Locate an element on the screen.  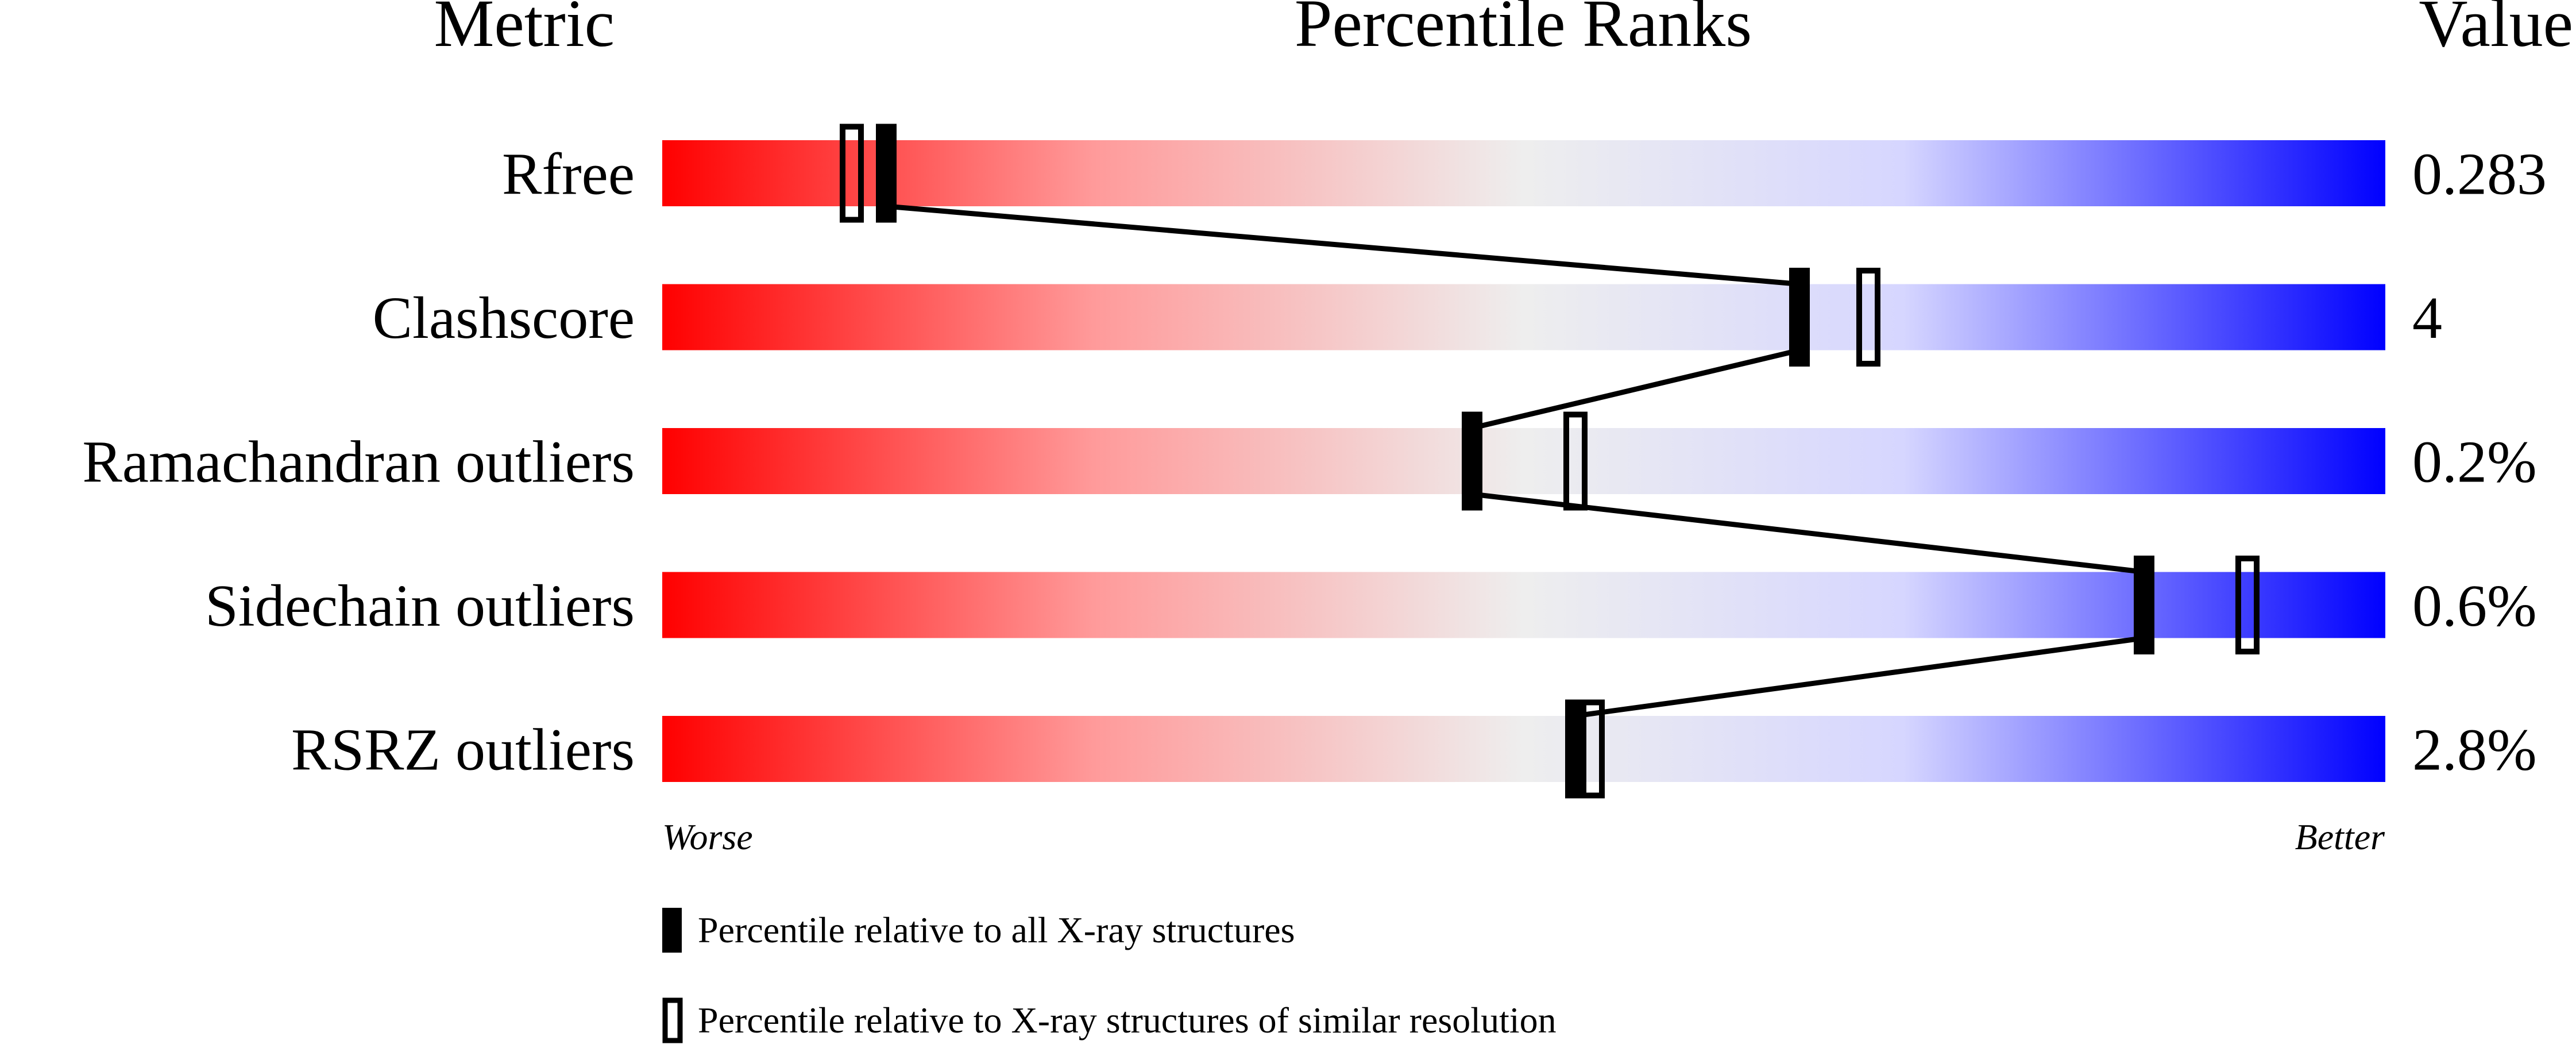
header-value: Value is located at coordinates (2496, 30).